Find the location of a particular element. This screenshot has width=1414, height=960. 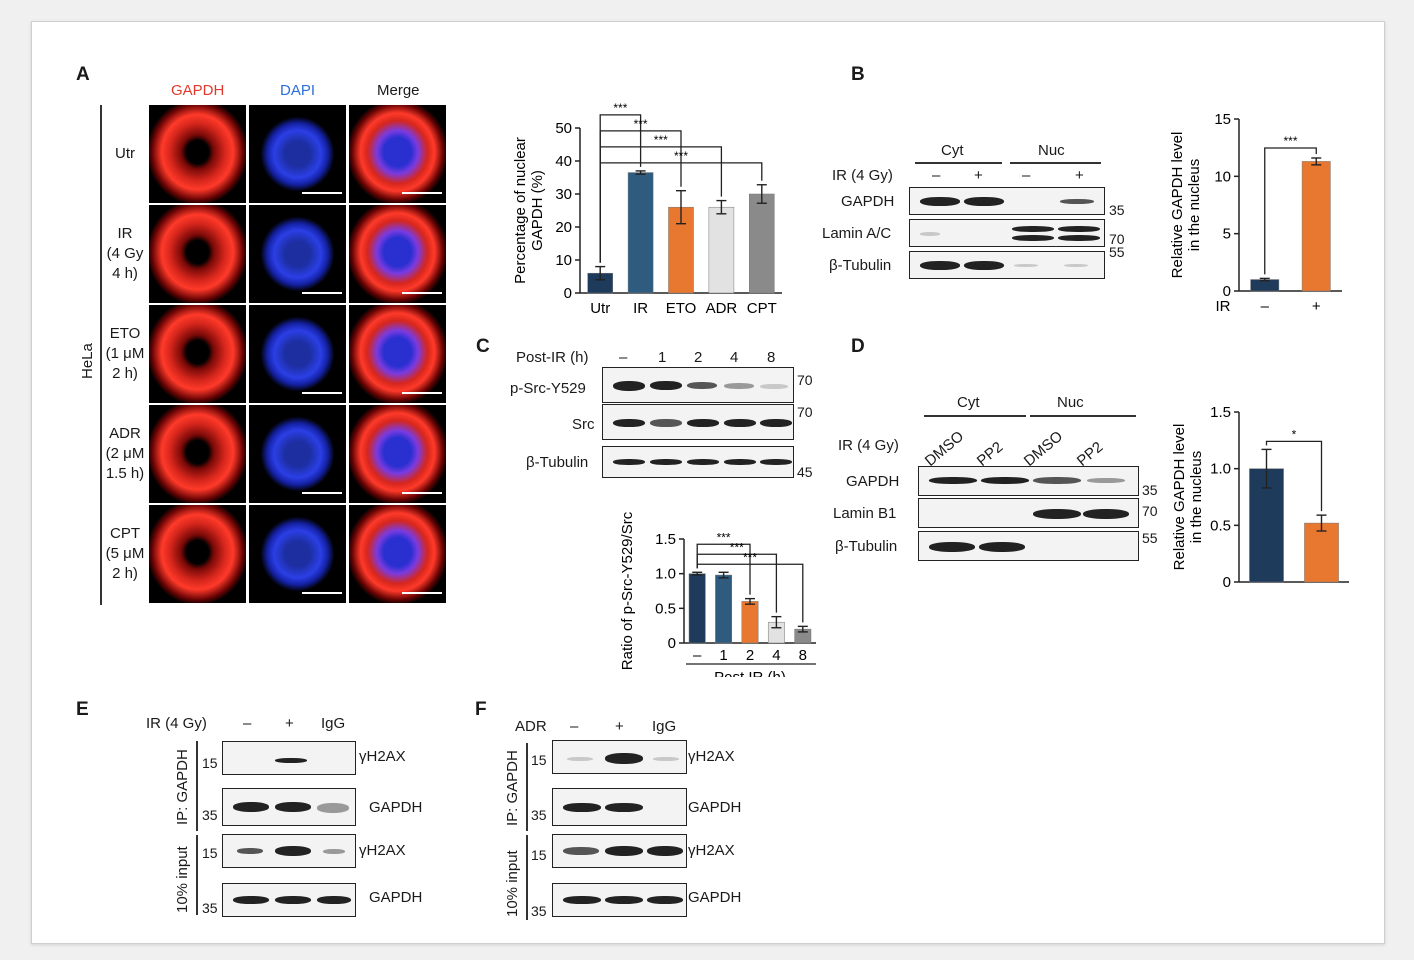

row-label-cpt: CPT (5 μM 2 h) is located at coordinates (125, 554).